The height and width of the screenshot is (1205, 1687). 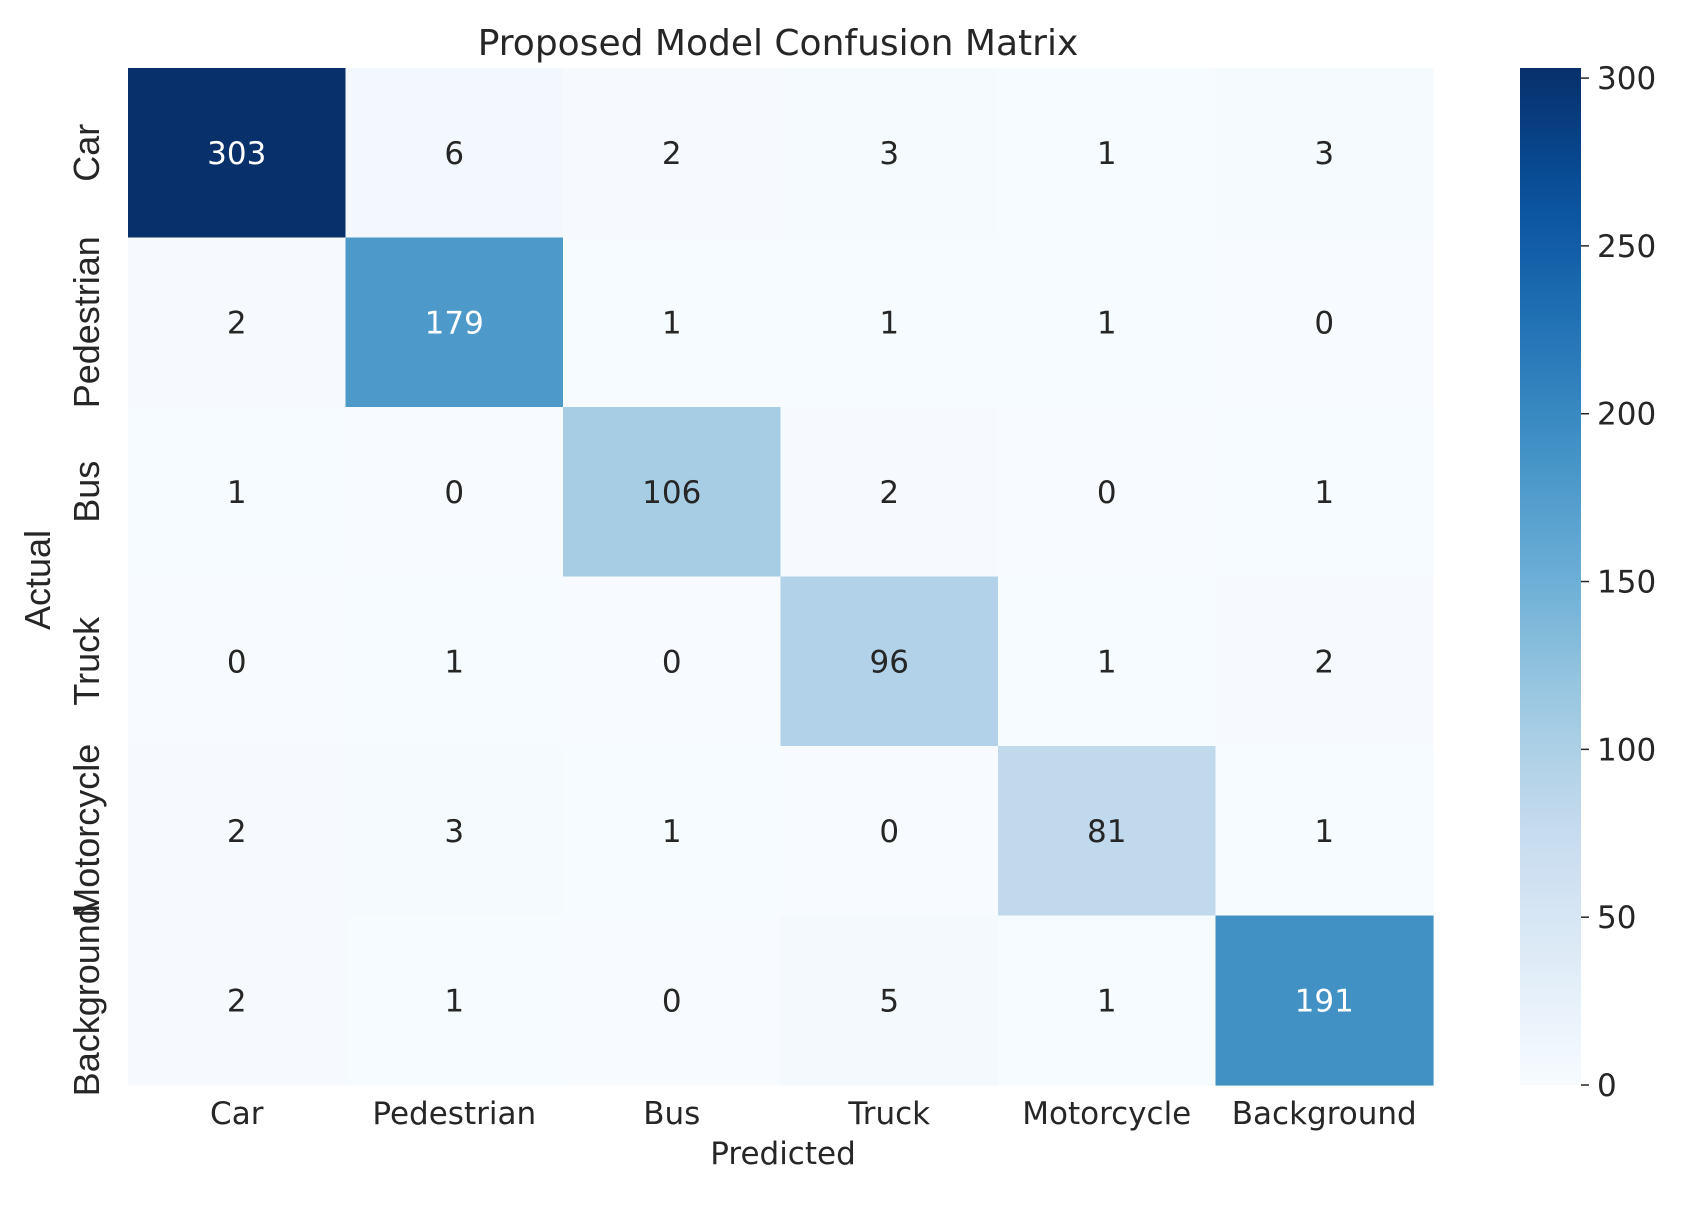 What do you see at coordinates (671, 1114) in the screenshot?
I see `x-tick-label: Bus` at bounding box center [671, 1114].